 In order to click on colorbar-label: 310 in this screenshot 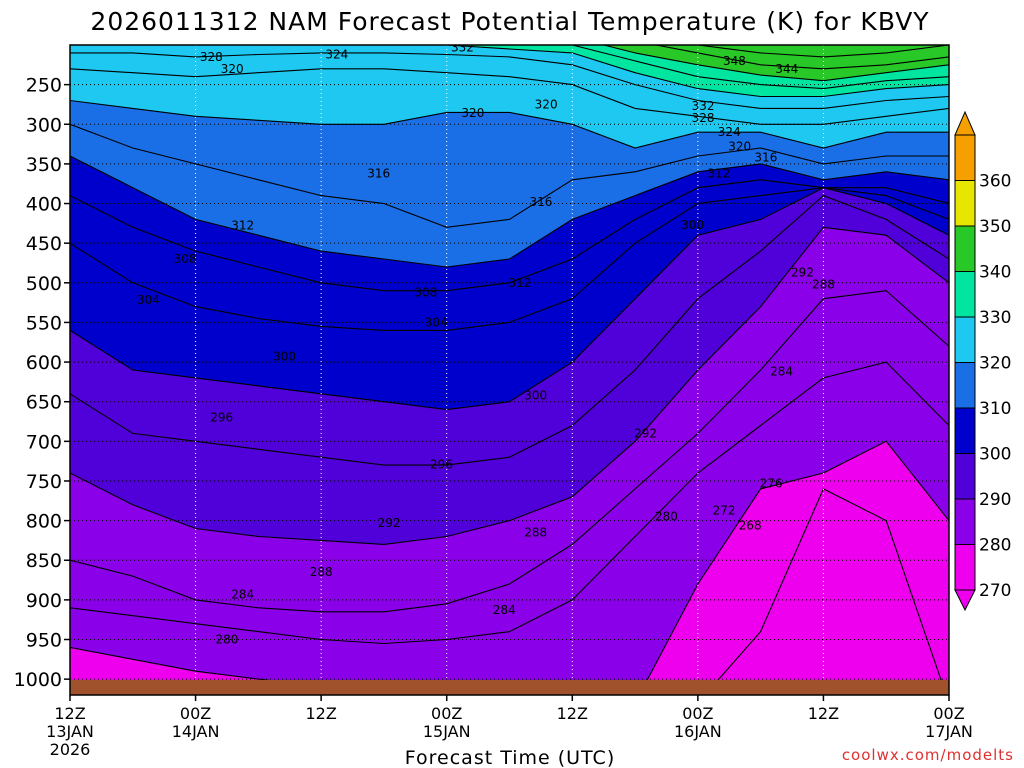, I will do `click(995, 409)`.